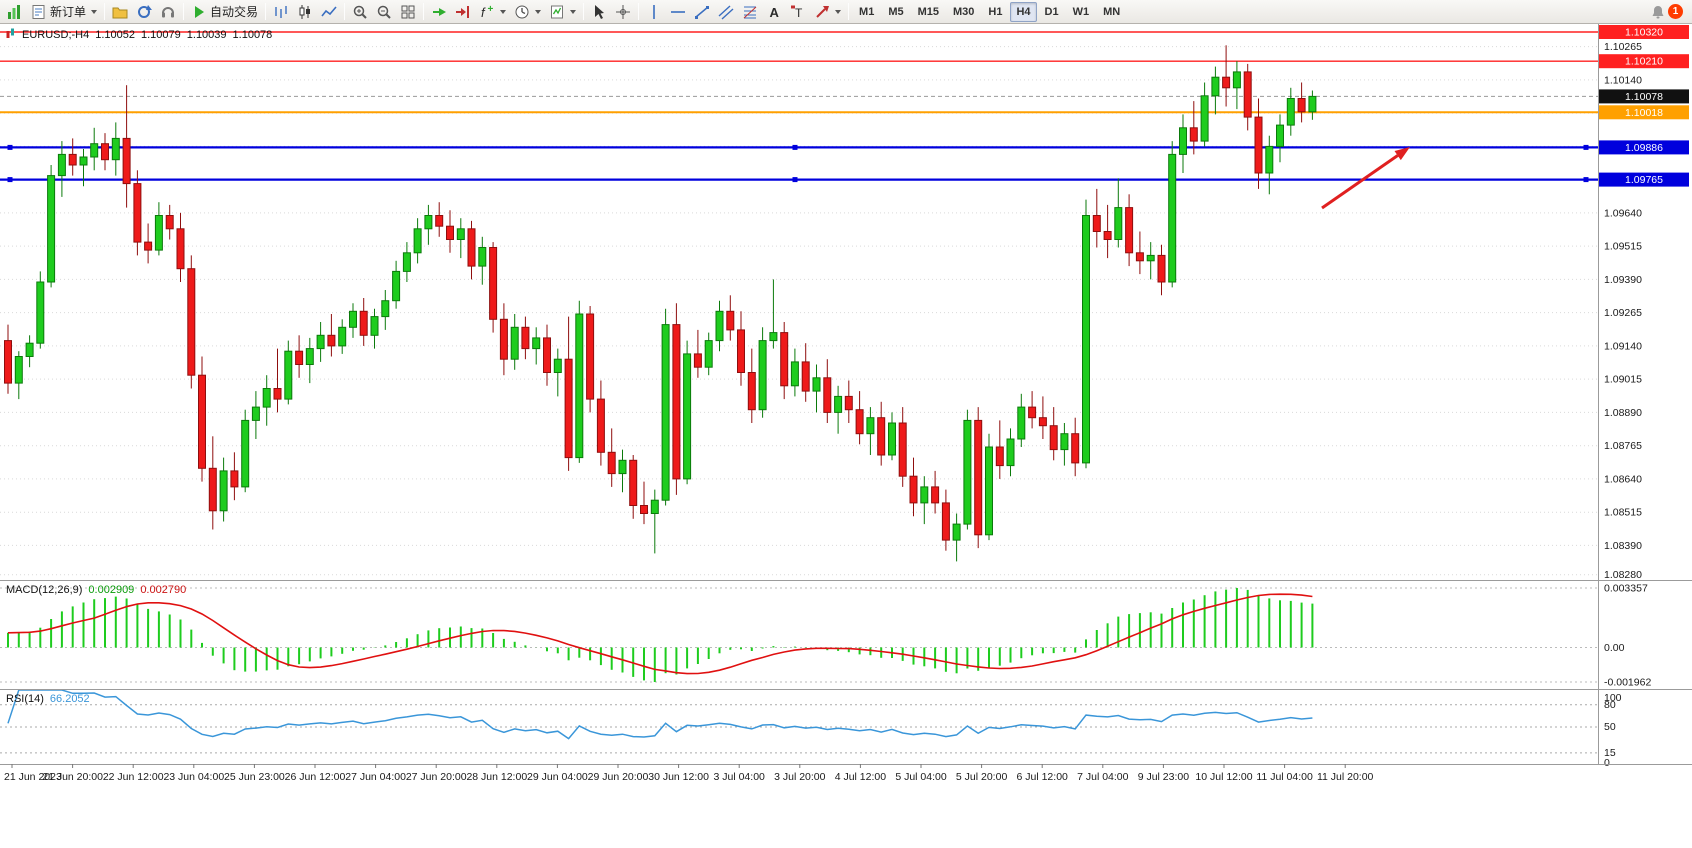  Describe the element at coordinates (305, 12) in the screenshot. I see `candlestick-chart-button` at that location.